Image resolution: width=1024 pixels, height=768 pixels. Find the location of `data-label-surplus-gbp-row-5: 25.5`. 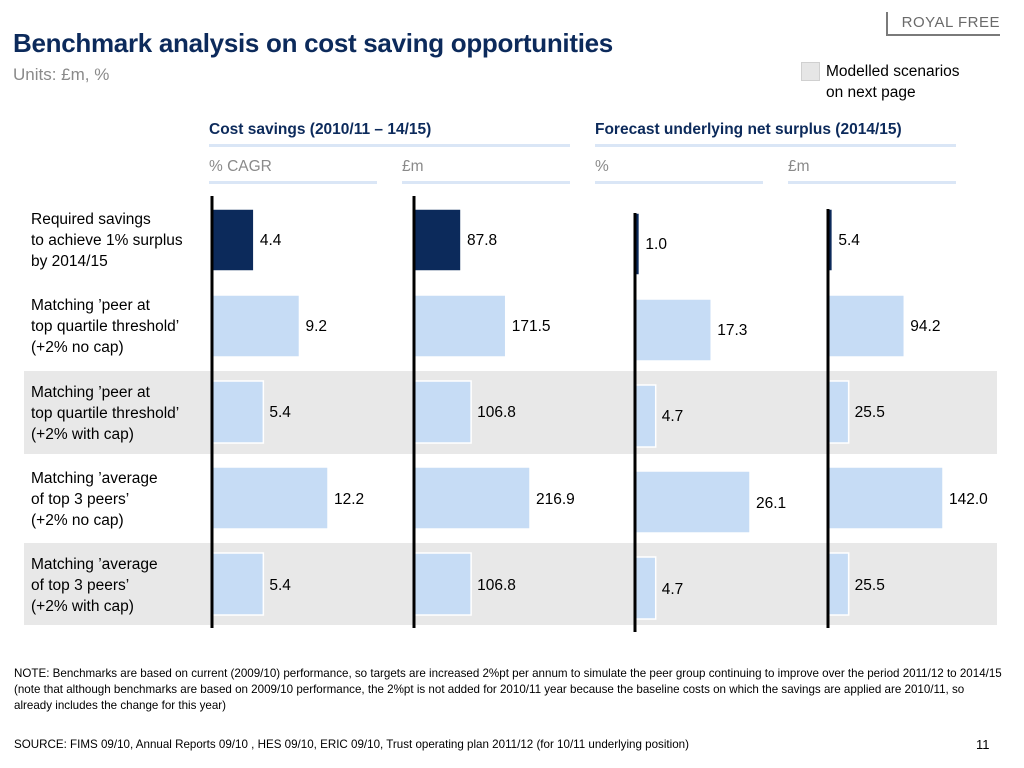

data-label-surplus-gbp-row-5: 25.5 is located at coordinates (870, 585).